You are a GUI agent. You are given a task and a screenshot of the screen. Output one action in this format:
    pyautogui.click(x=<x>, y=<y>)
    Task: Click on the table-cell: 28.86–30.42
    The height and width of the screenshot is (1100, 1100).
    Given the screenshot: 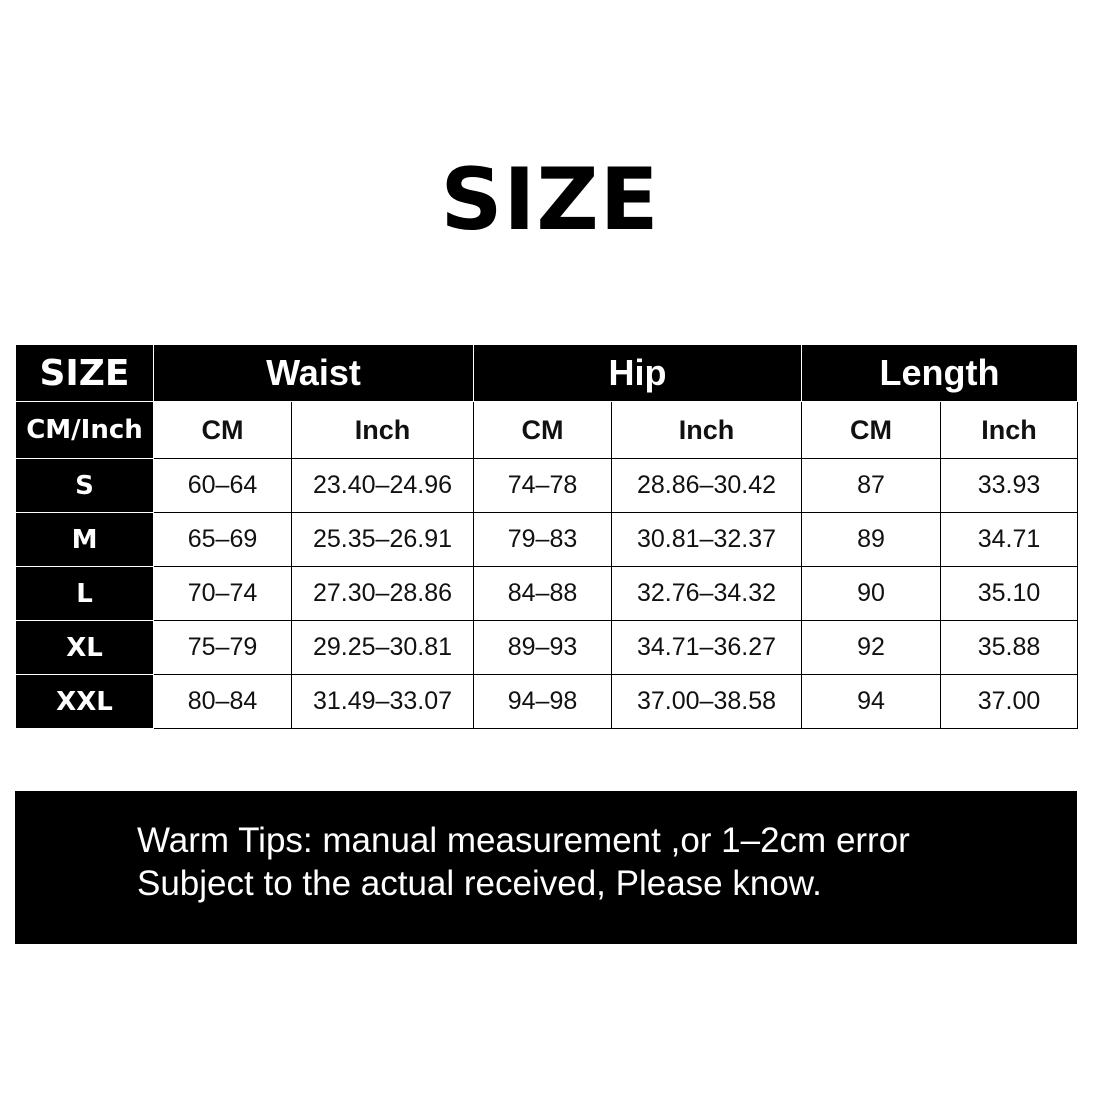 What is the action you would take?
    pyautogui.click(x=706, y=485)
    